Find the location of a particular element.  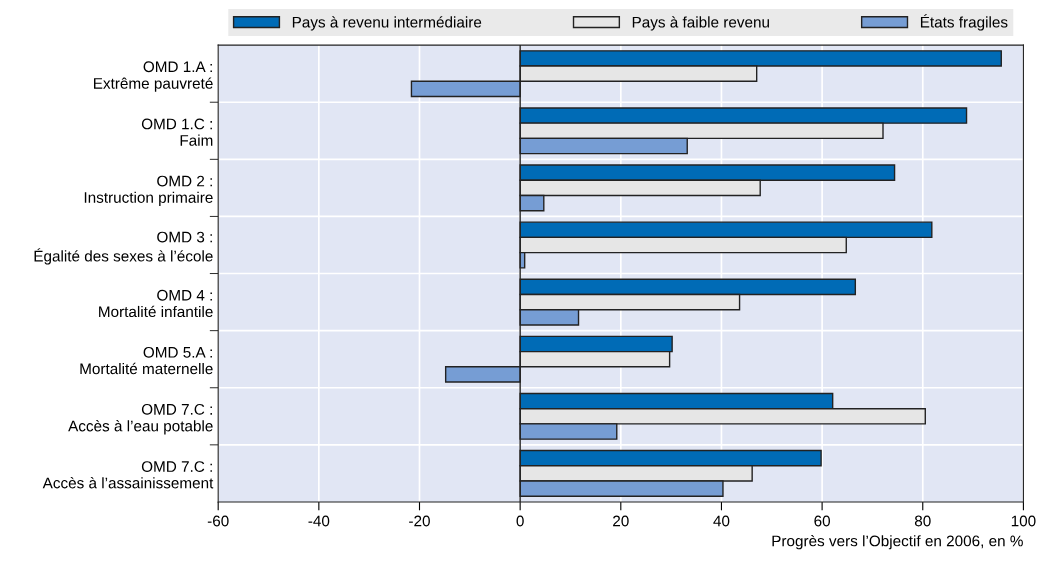

y-tick-label: OMD 2 : Instruction primaire is located at coordinates (148, 190).